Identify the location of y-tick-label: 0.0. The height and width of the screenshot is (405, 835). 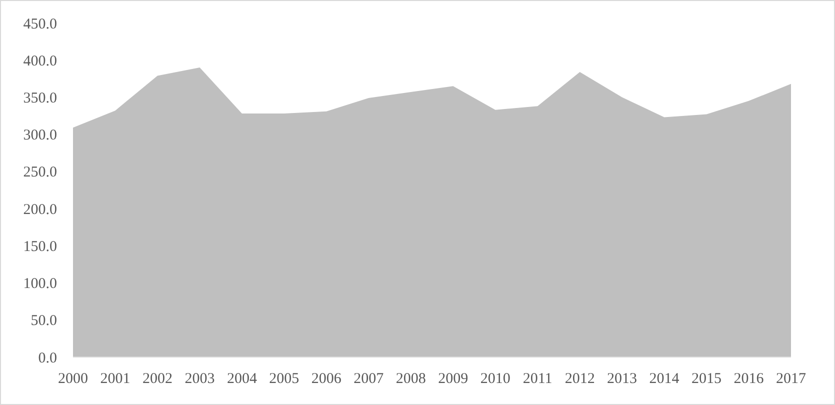
(47, 358).